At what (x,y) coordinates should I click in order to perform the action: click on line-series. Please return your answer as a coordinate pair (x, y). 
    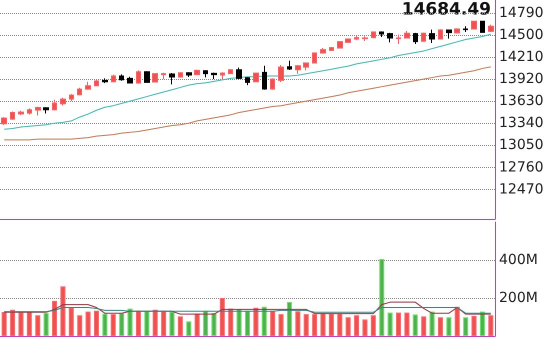
    Looking at the image, I should click on (248, 308).